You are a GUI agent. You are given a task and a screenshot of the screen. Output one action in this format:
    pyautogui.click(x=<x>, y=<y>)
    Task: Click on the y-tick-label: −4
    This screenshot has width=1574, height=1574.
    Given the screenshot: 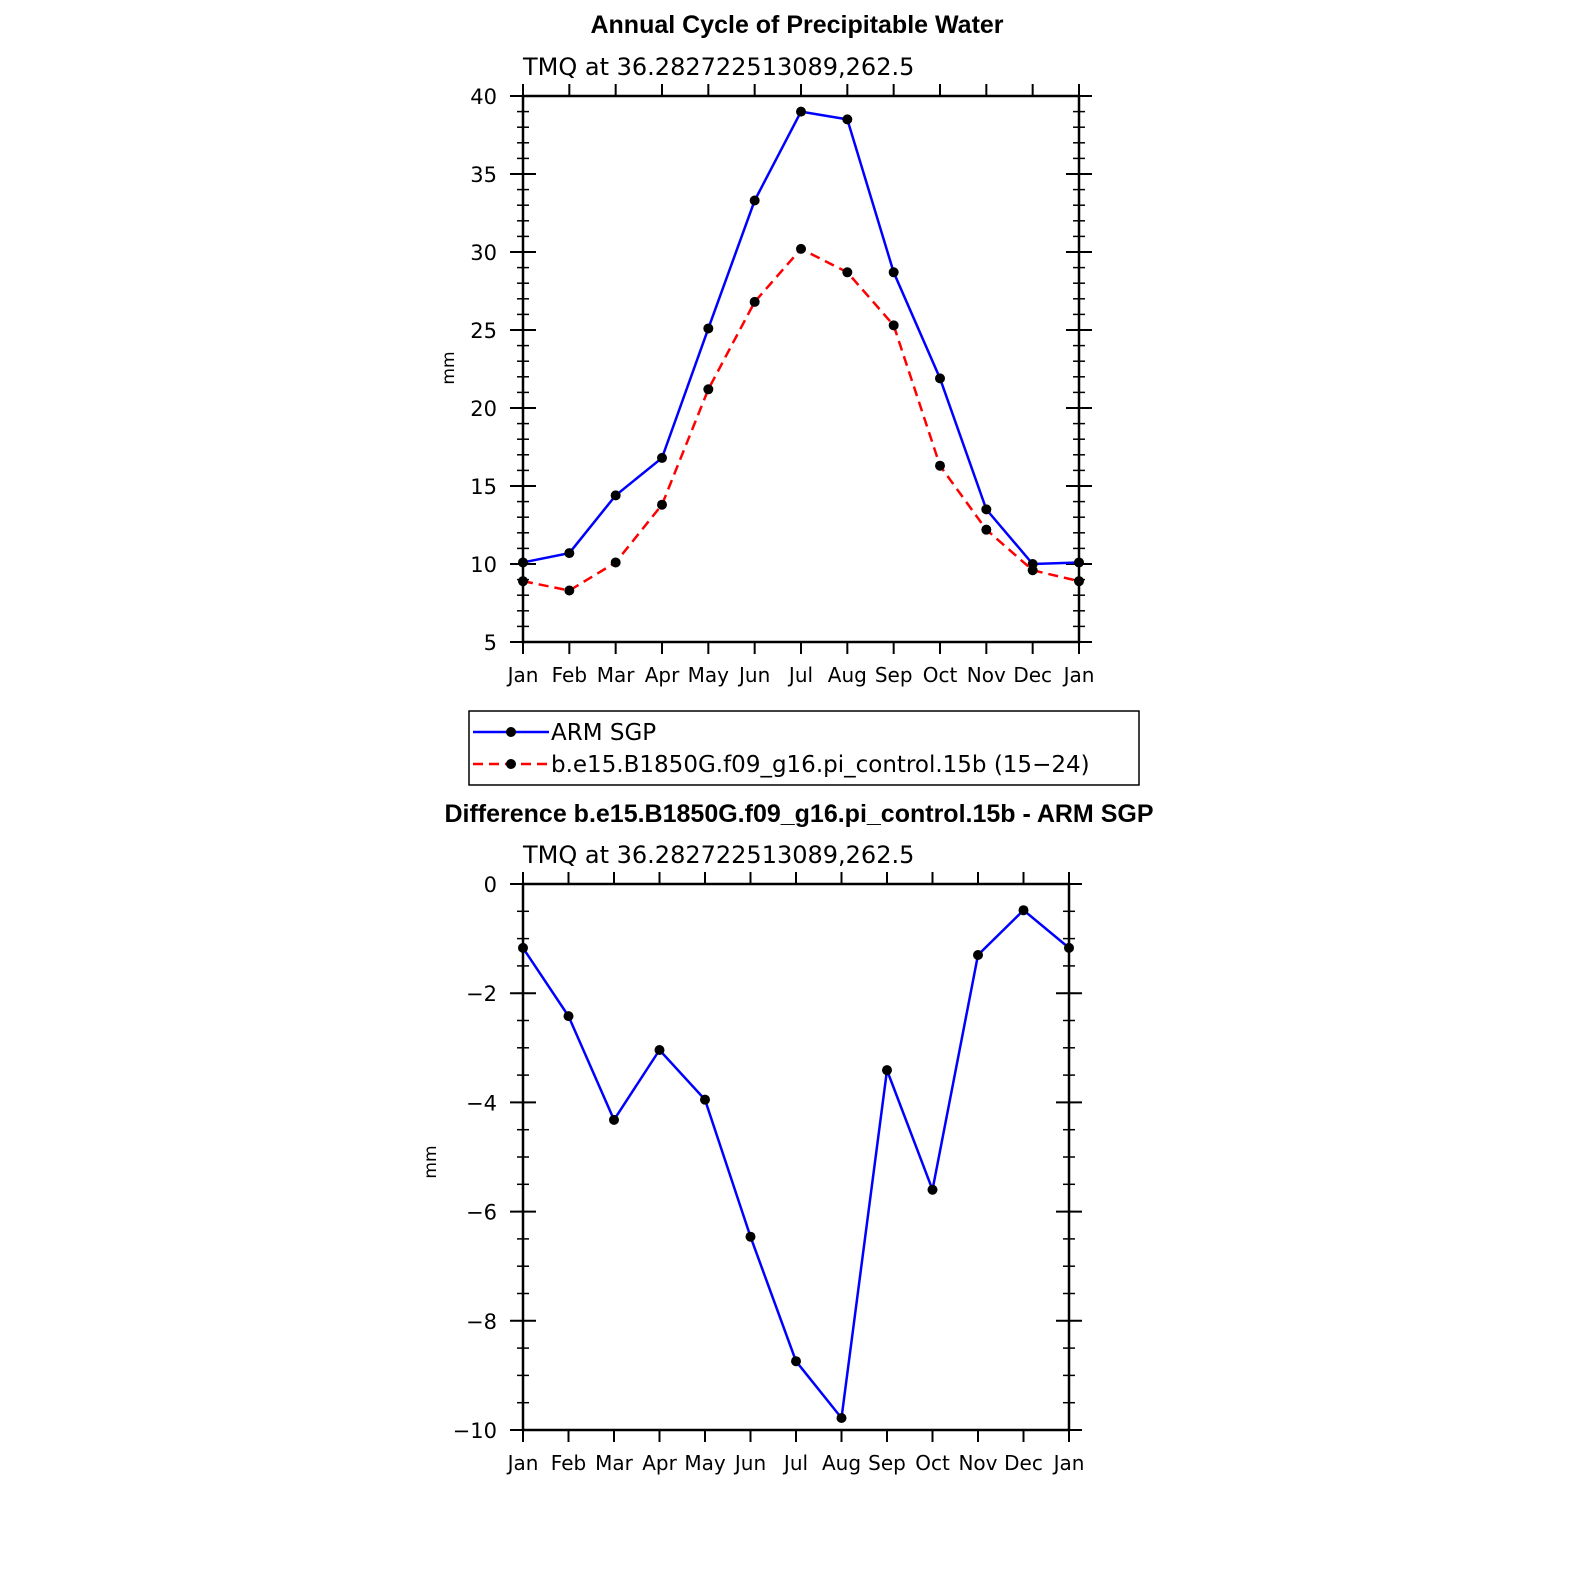 What is the action you would take?
    pyautogui.click(x=481, y=1103)
    